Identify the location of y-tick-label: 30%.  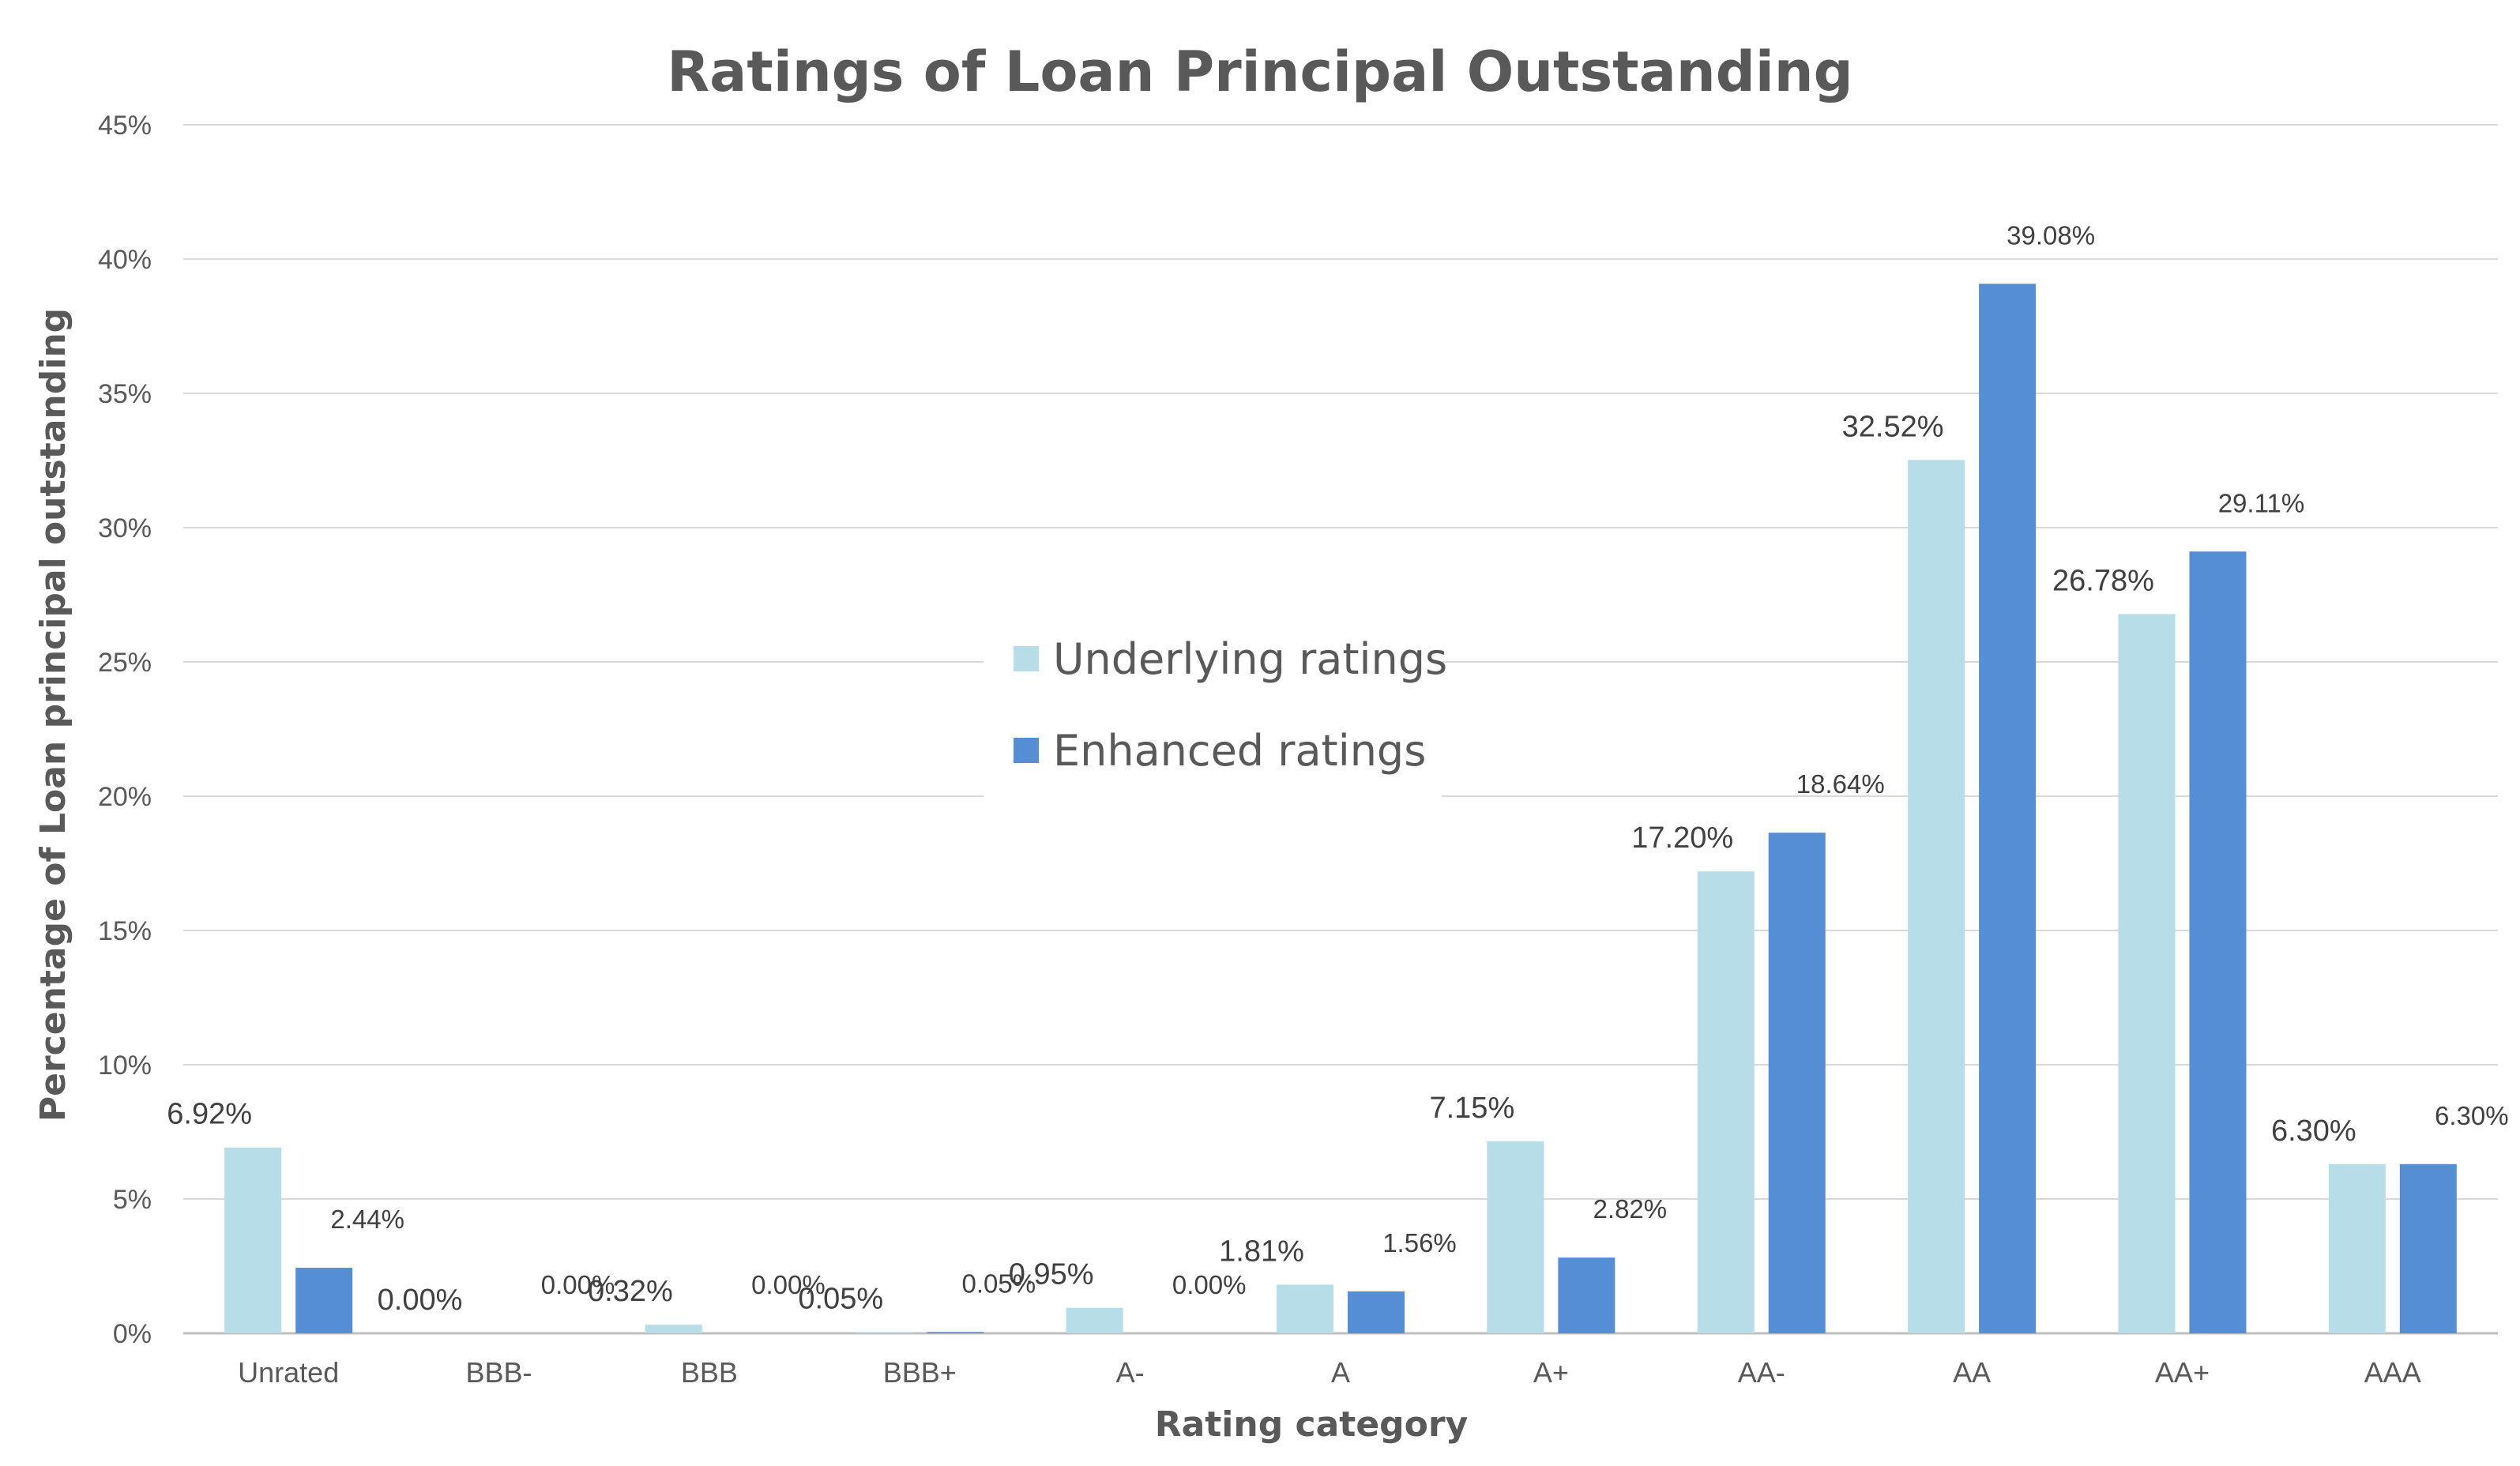
(125, 528).